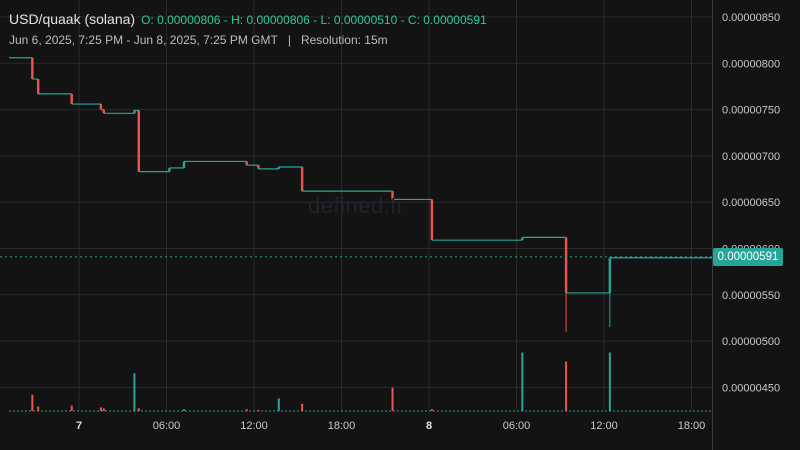 The height and width of the screenshot is (450, 800). Describe the element at coordinates (79, 426) in the screenshot. I see `x-tick-label: 7` at that location.